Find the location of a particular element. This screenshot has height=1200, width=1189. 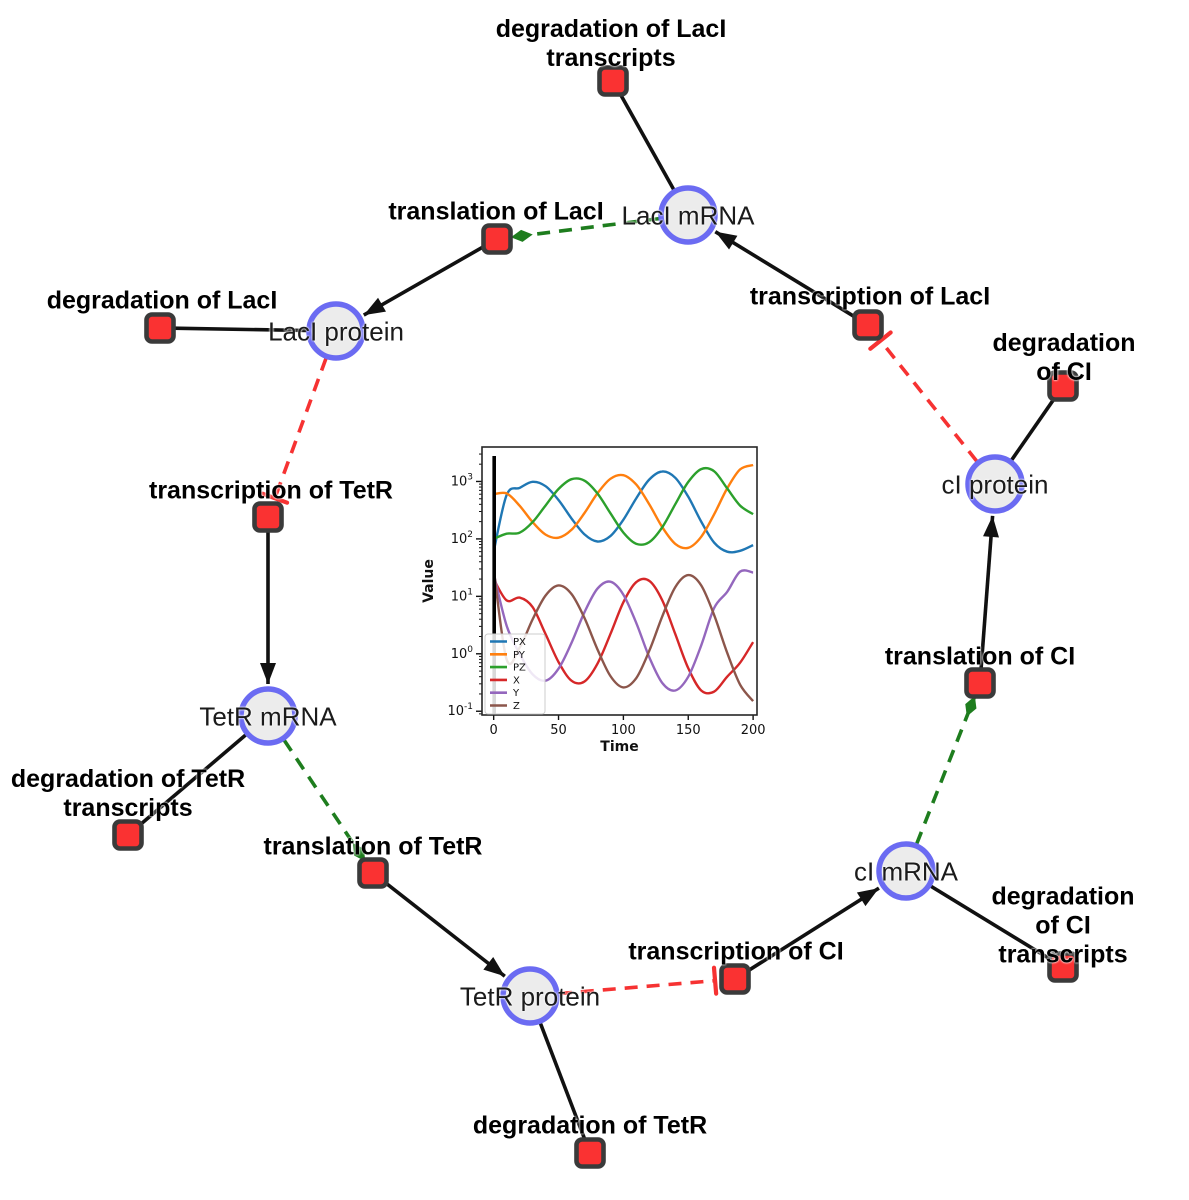

x-tick-label: 50 is located at coordinates (558, 730).